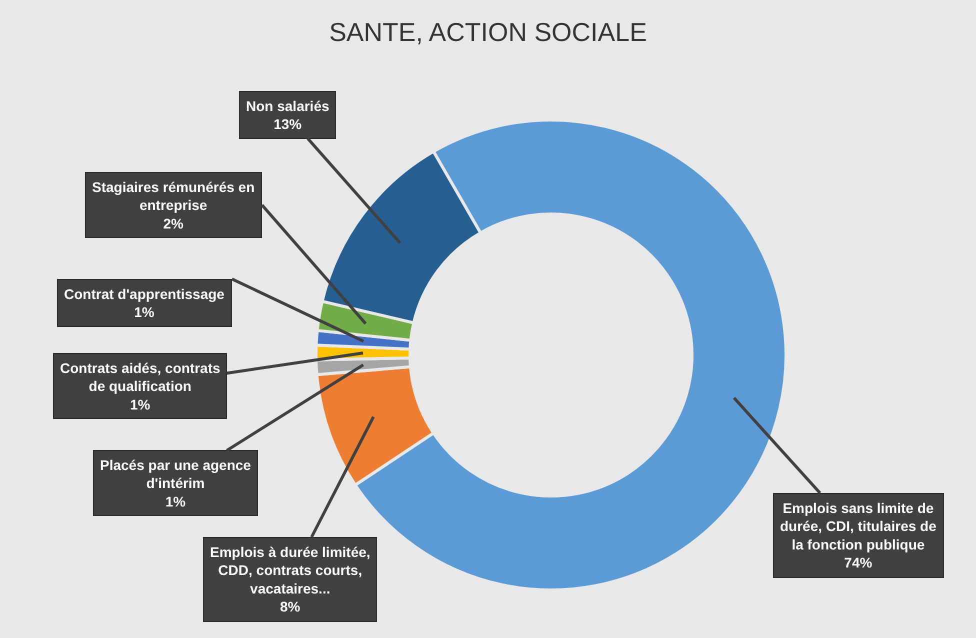 The image size is (976, 638). What do you see at coordinates (488, 32) in the screenshot?
I see `chart-title: SANTE, ACTION SOCIALE` at bounding box center [488, 32].